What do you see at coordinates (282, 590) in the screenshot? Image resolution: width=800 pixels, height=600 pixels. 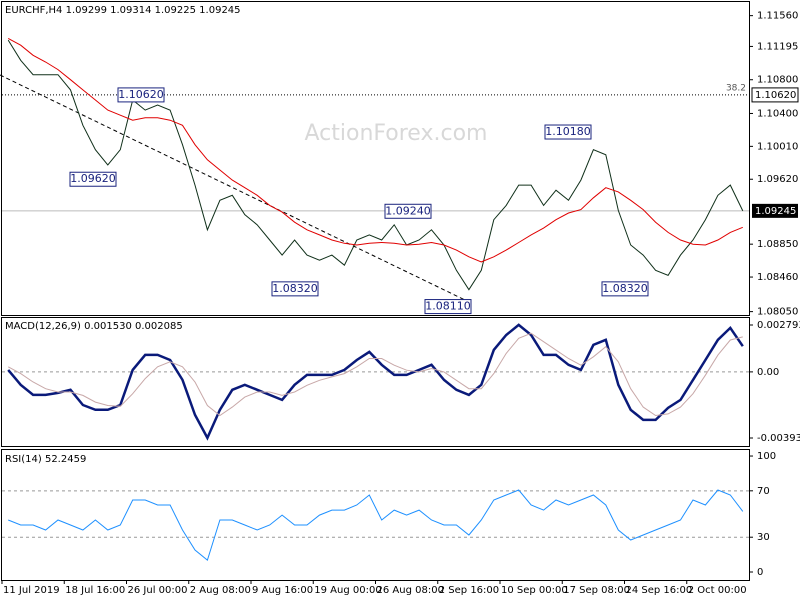 I see `x-tick-label: 9 Aug 16:00` at bounding box center [282, 590].